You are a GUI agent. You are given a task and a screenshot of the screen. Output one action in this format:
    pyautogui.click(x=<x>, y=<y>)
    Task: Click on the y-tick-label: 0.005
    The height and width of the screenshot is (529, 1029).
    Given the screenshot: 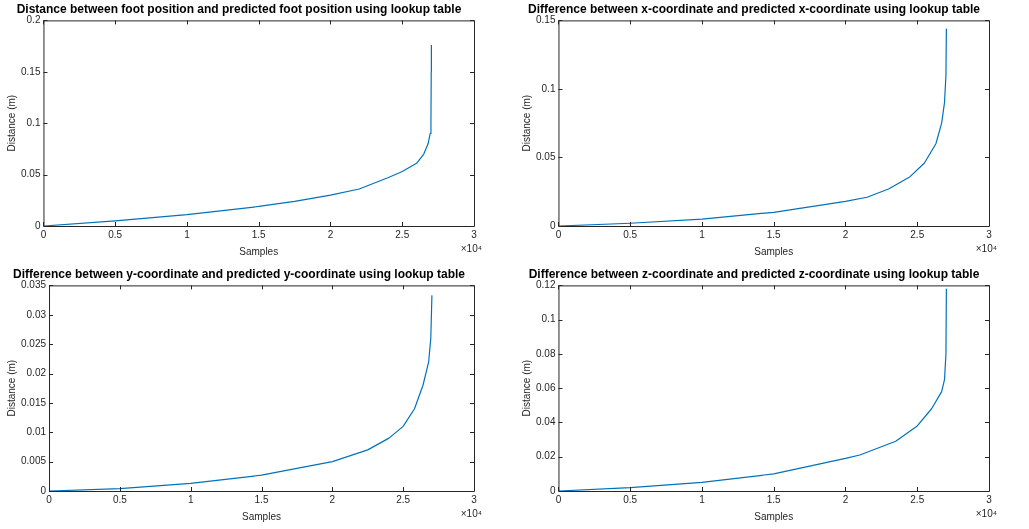 What is the action you would take?
    pyautogui.click(x=33, y=461)
    